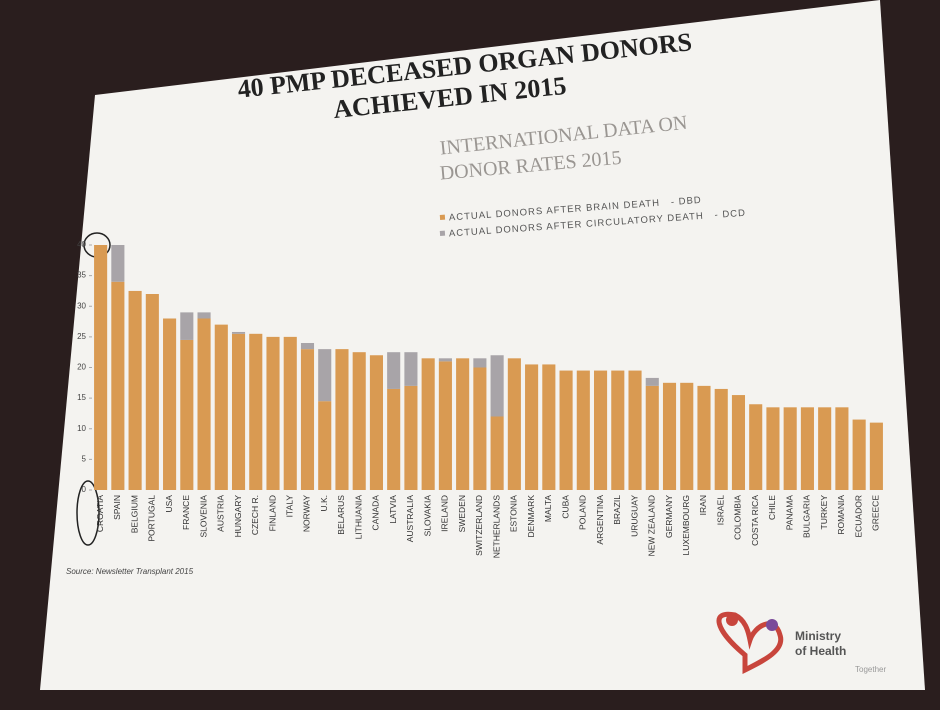  Describe the element at coordinates (81, 397) in the screenshot. I see `y-tick-label: 15` at that location.